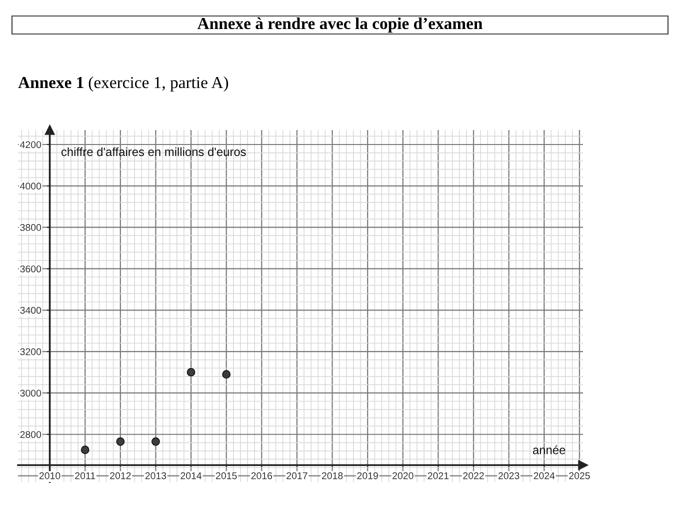  I want to click on x-tick-label: 2015, so click(226, 476).